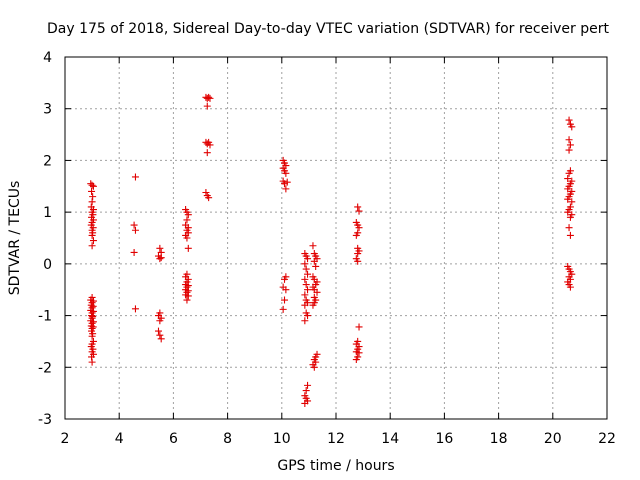 This screenshot has width=640, height=480. What do you see at coordinates (47, 58) in the screenshot?
I see `y-tick-label: 4` at bounding box center [47, 58].